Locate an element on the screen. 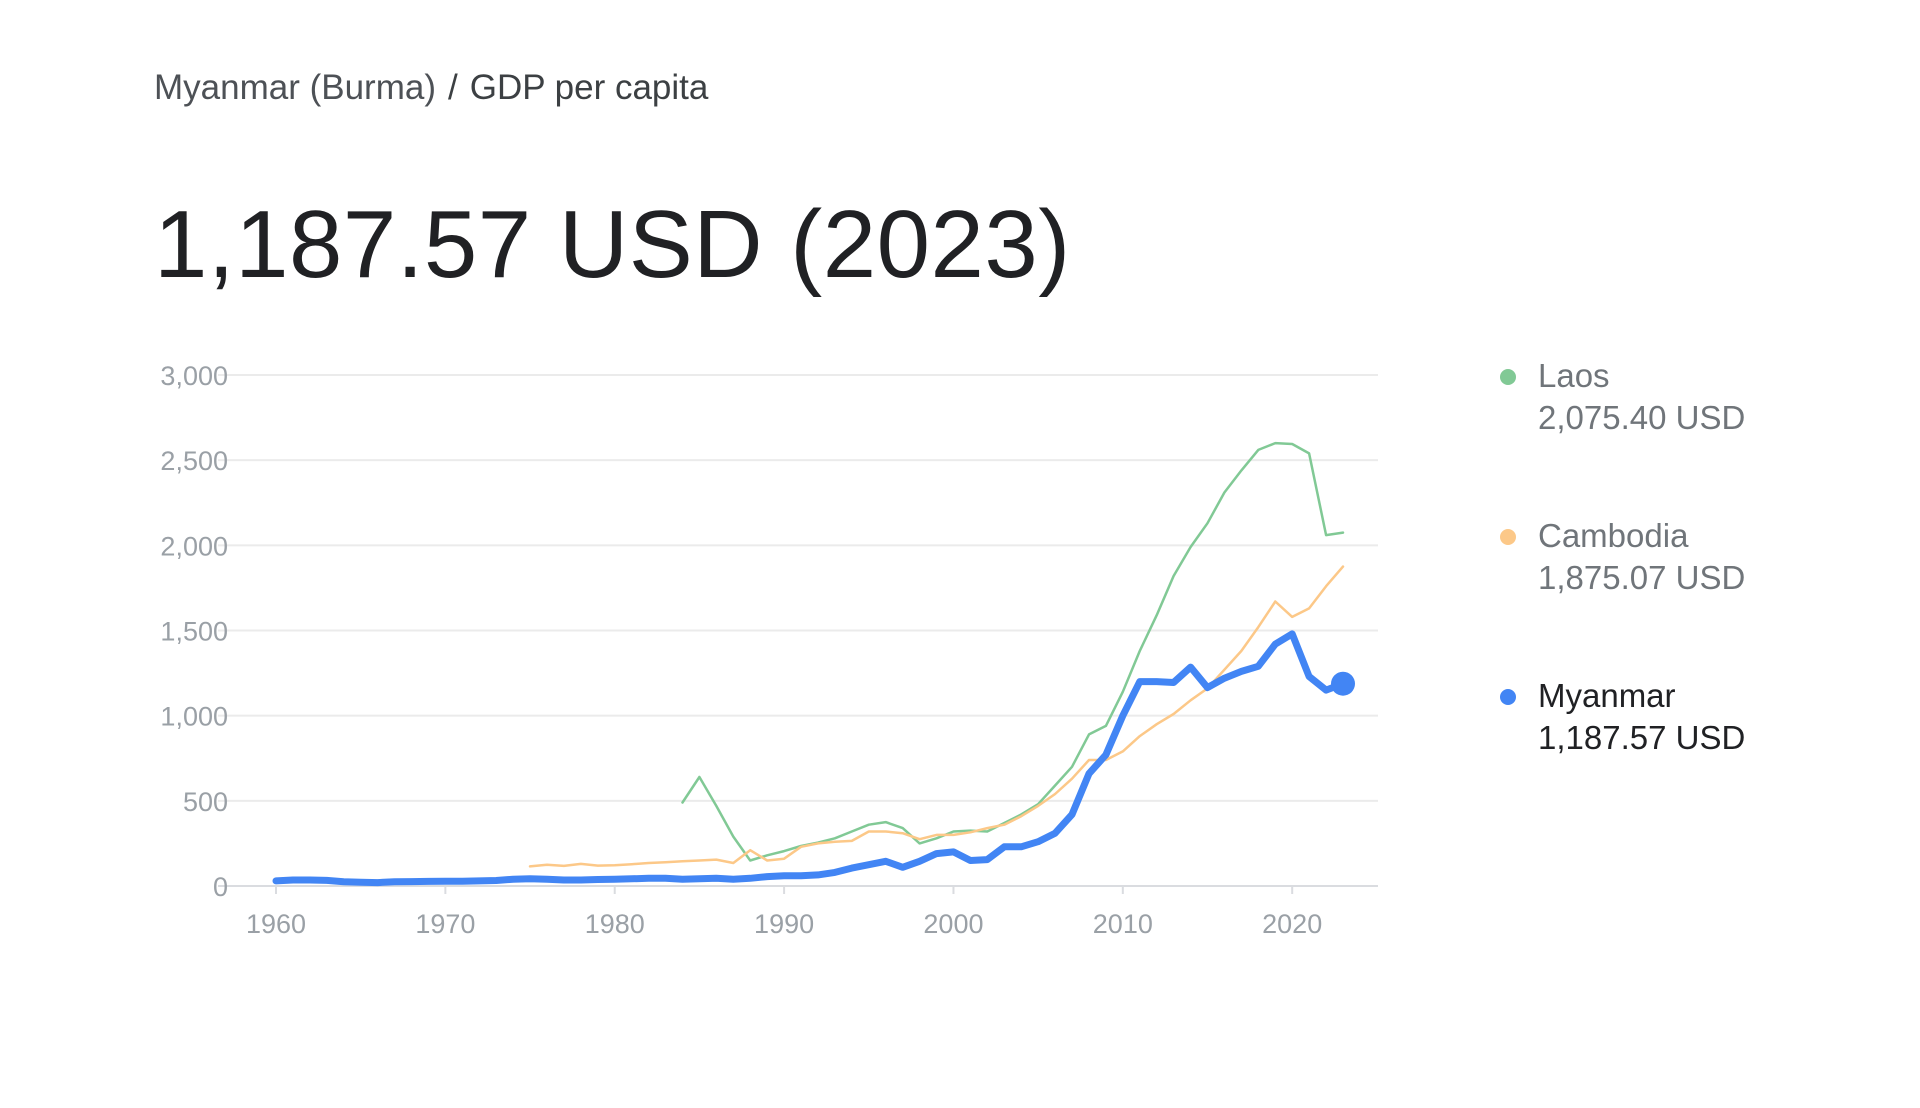 The height and width of the screenshot is (1108, 1920). breadcrumb-current: GDP per capita is located at coordinates (589, 87).